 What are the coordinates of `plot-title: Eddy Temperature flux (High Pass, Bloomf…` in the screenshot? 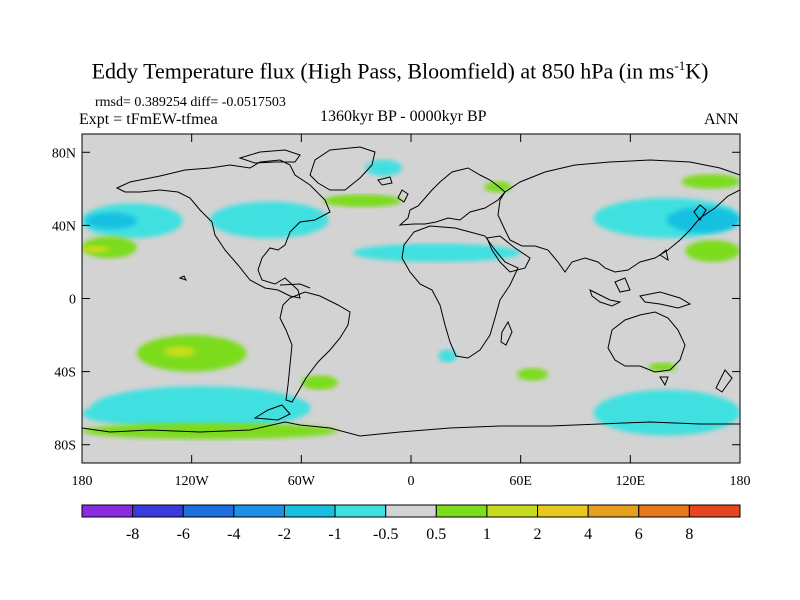 It's located at (400, 71).